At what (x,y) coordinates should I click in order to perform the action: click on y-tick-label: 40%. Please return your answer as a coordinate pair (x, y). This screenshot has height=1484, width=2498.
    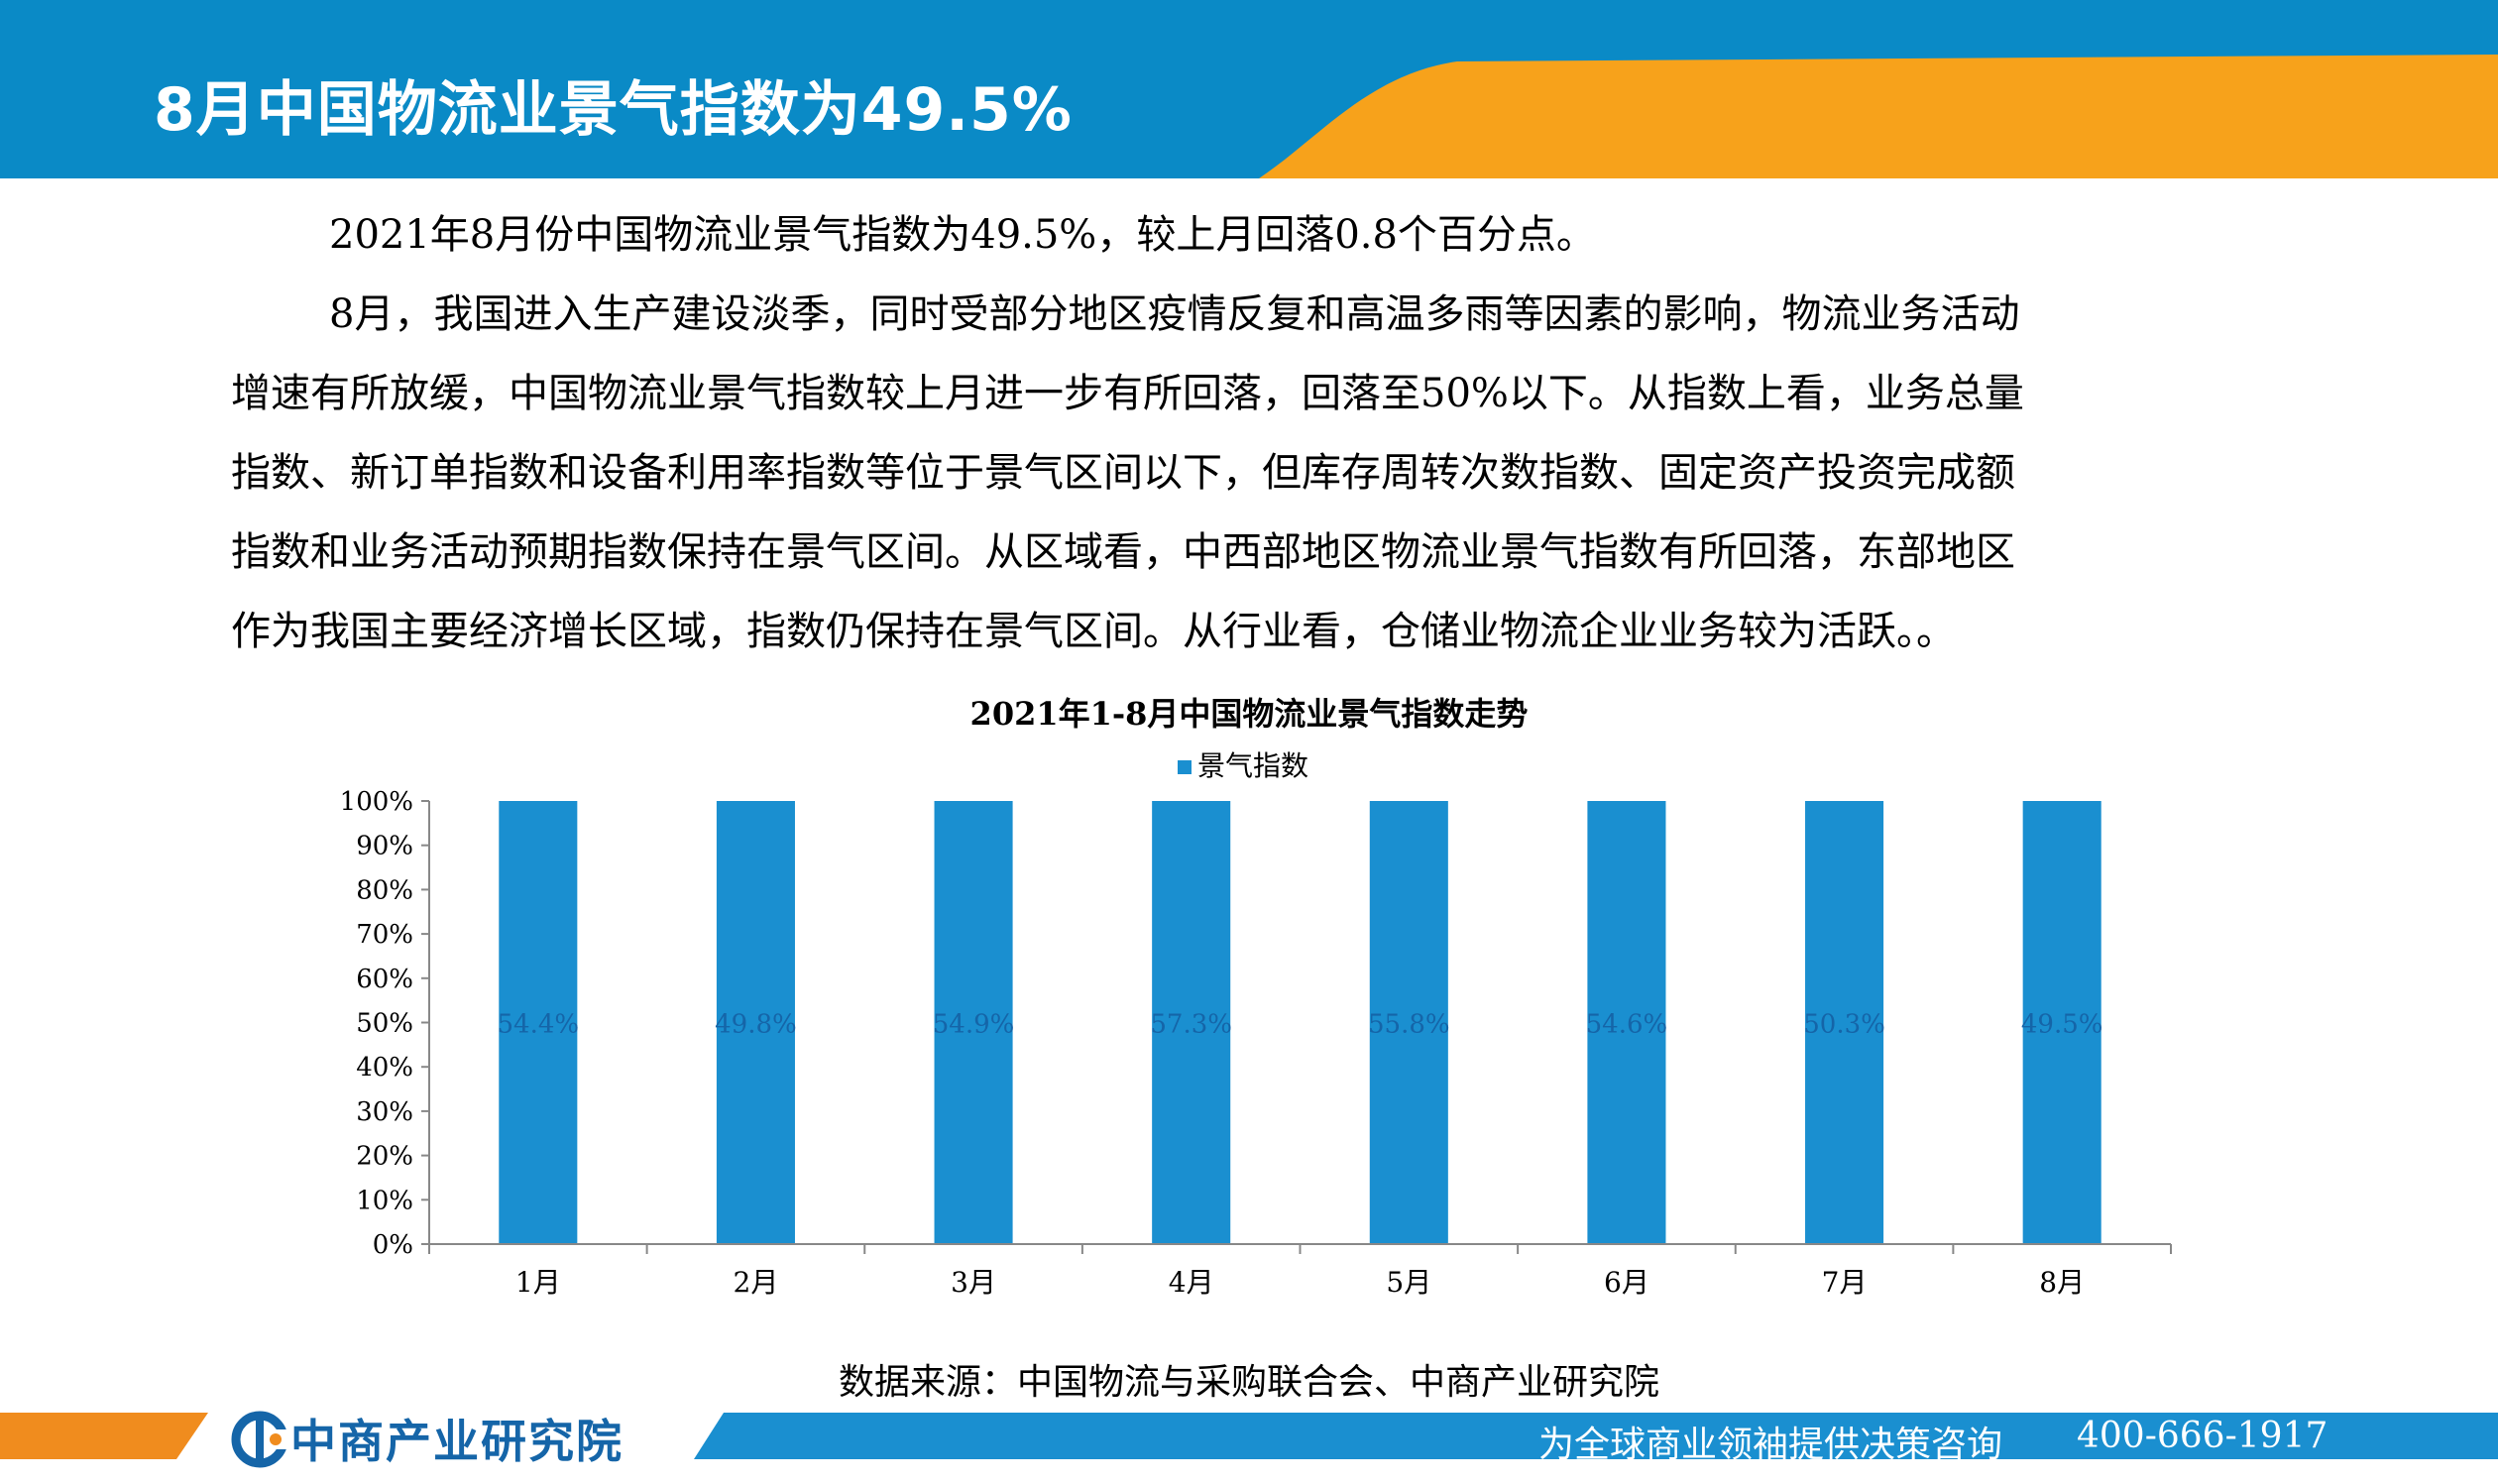
    Looking at the image, I should click on (385, 1068).